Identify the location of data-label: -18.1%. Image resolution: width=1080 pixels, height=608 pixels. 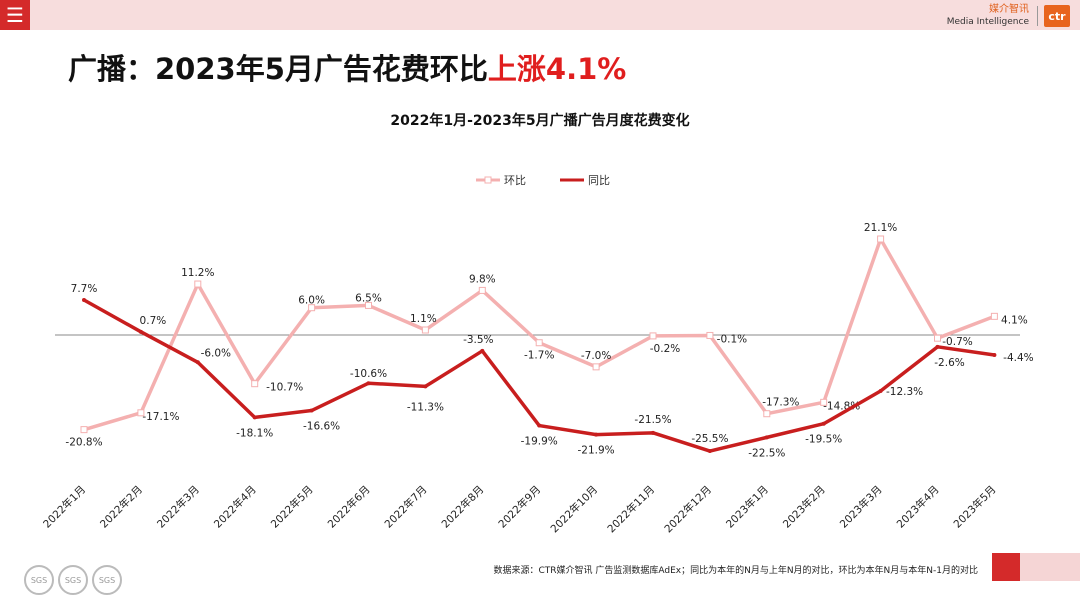
(254, 433).